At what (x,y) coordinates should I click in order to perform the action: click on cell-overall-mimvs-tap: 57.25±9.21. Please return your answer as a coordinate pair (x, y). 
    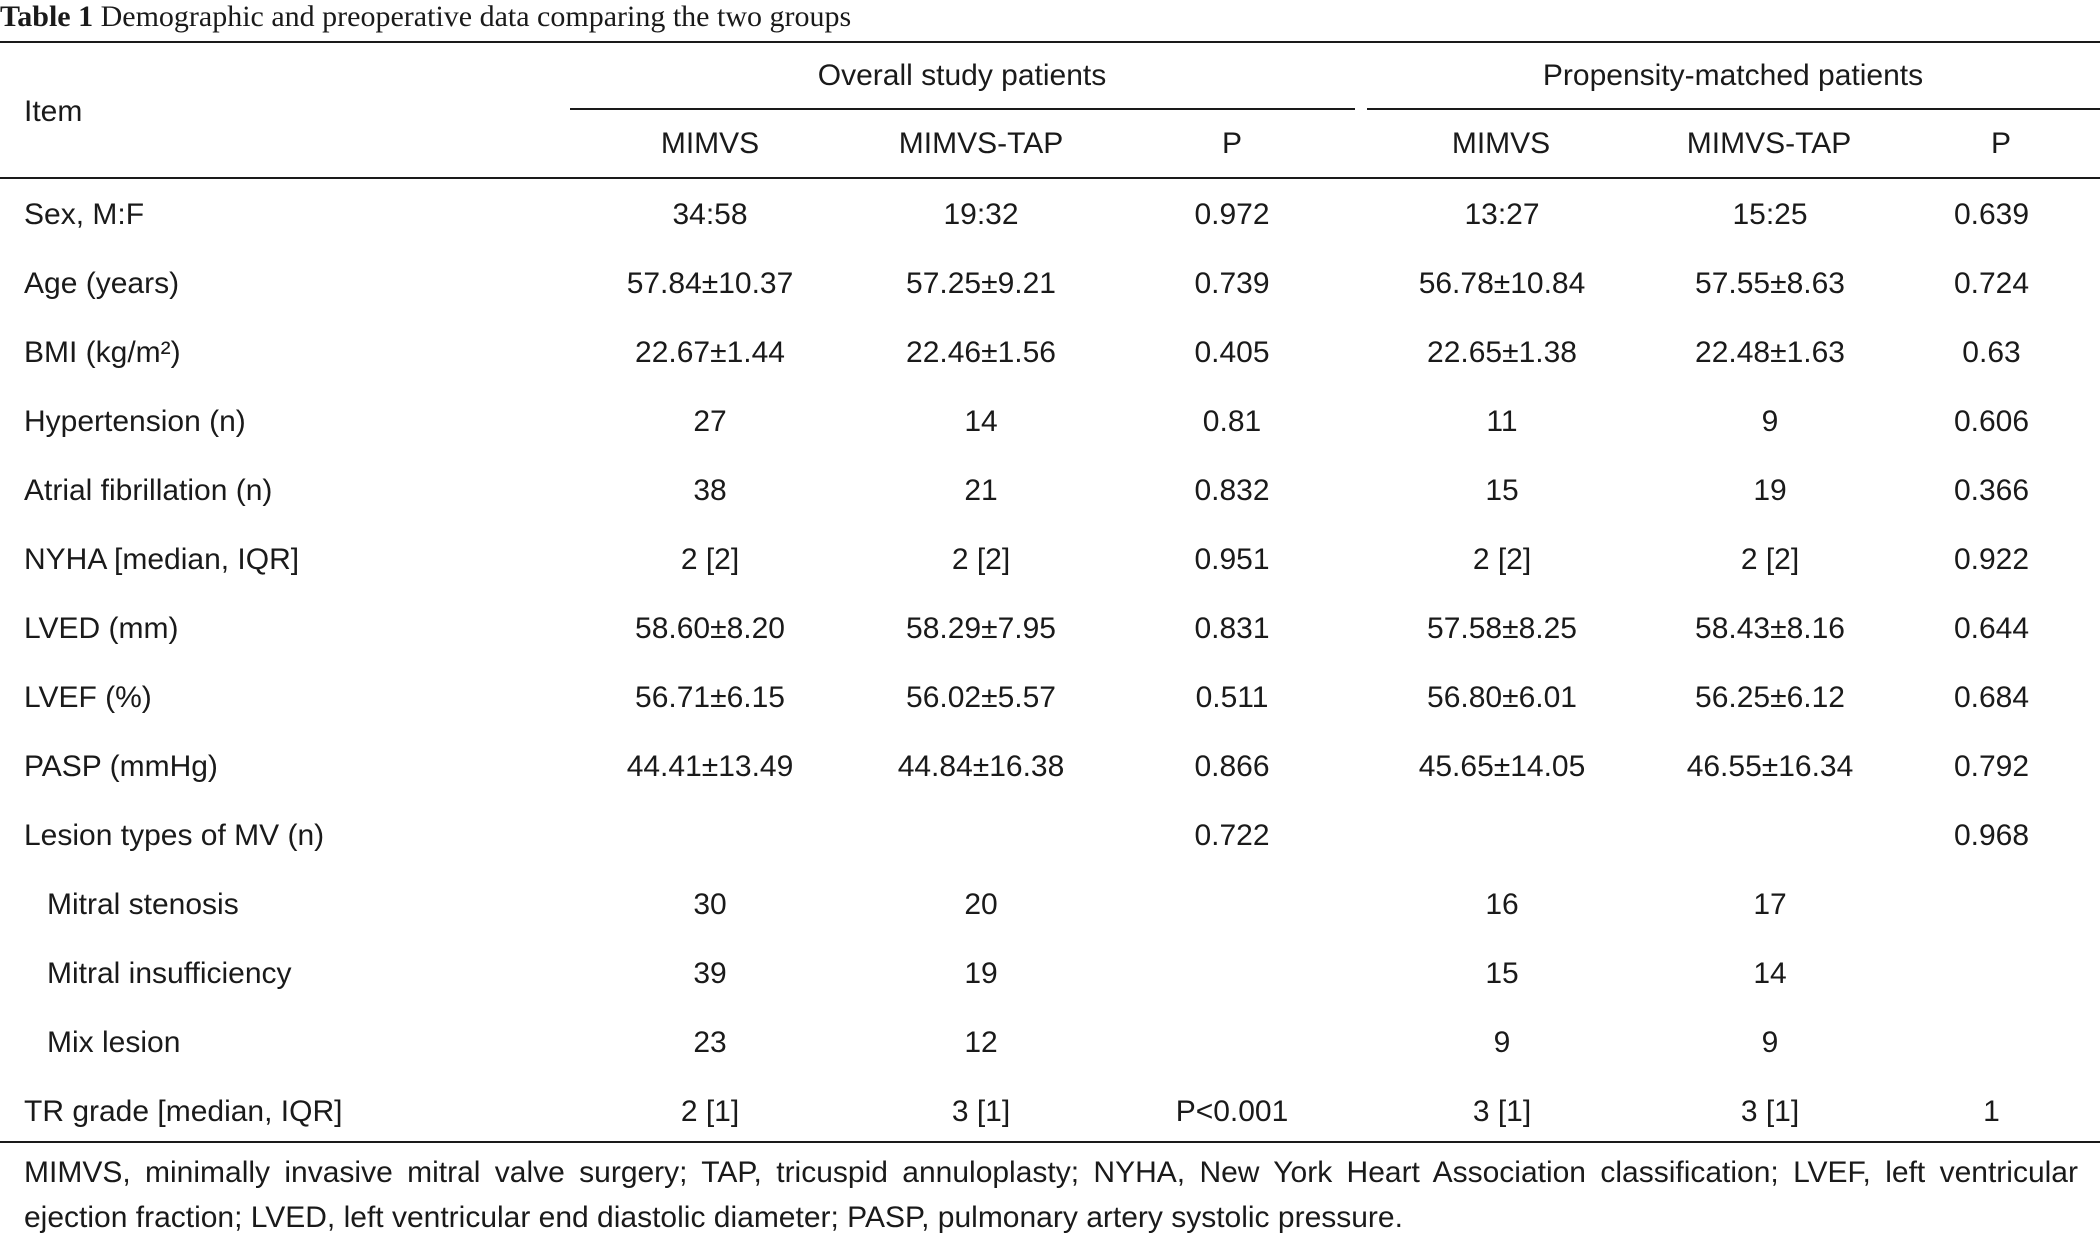
    Looking at the image, I should click on (981, 283).